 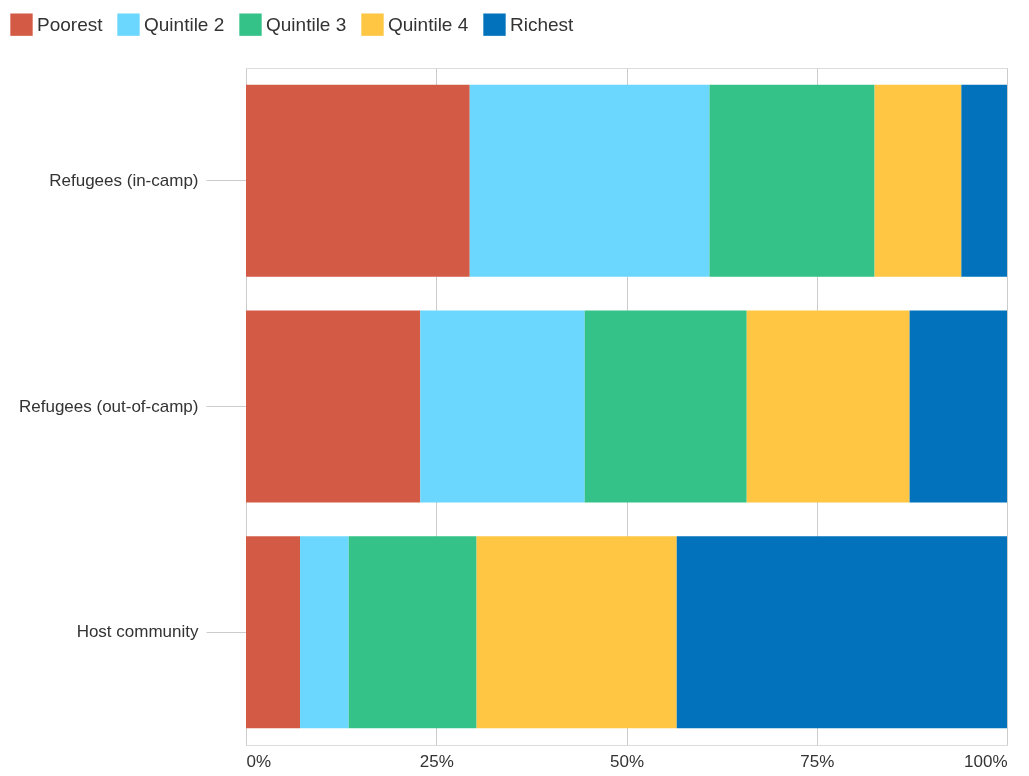 What do you see at coordinates (108, 406) in the screenshot?
I see `y-tick-label: Refugees (out-of-camp)` at bounding box center [108, 406].